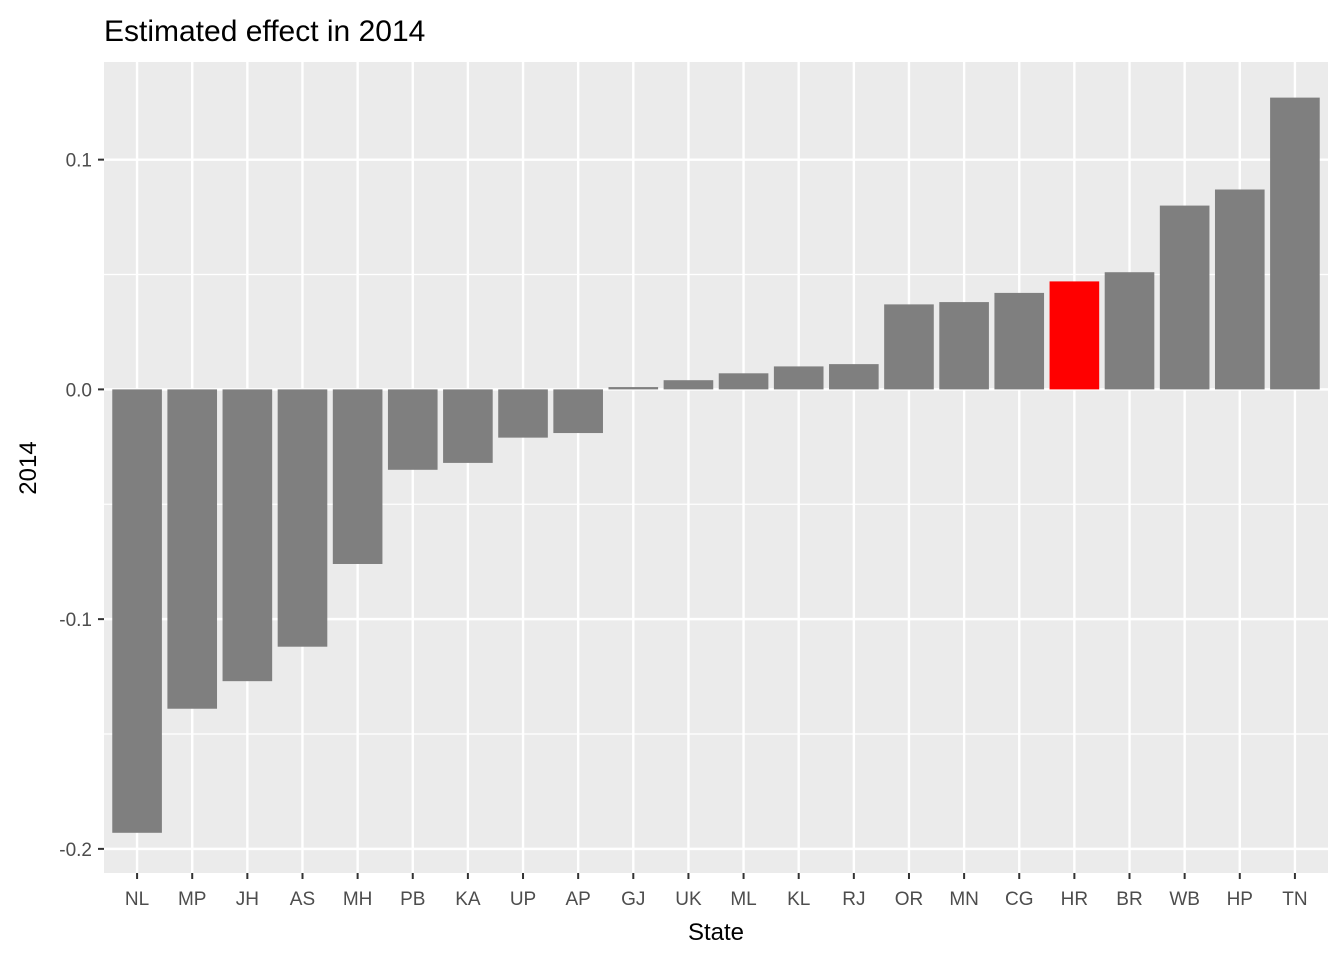 The image size is (1344, 960). Describe the element at coordinates (1019, 341) in the screenshot. I see `bar-cg` at that location.